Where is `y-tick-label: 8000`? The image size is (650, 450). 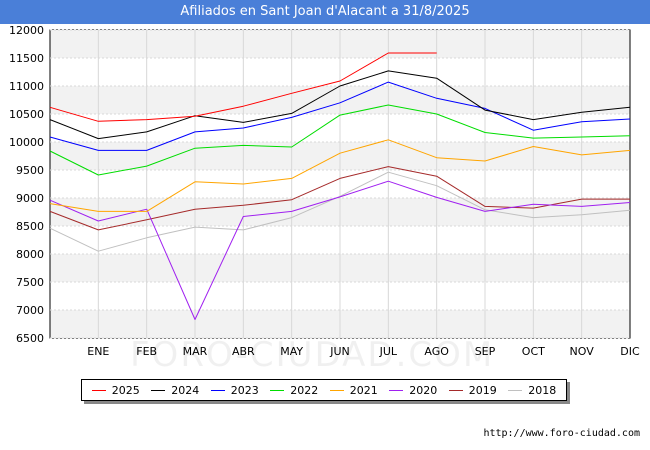 y-tick-label: 8000 is located at coordinates (30, 254).